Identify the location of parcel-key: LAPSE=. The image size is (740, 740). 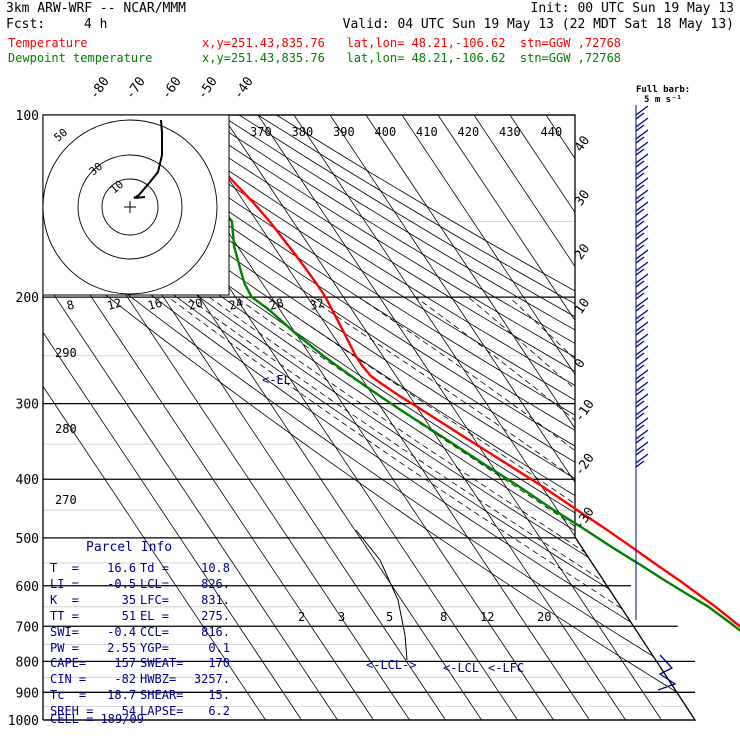
(162, 711).